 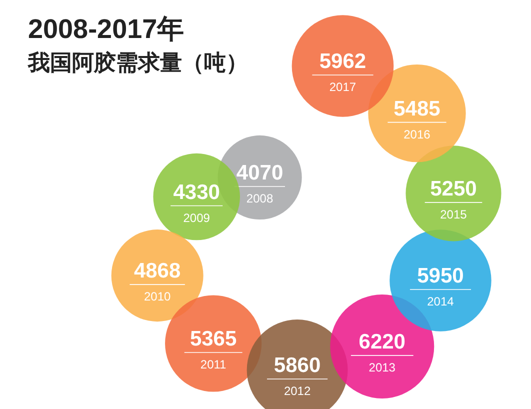 What do you see at coordinates (382, 342) in the screenshot?
I see `data-label: 6220` at bounding box center [382, 342].